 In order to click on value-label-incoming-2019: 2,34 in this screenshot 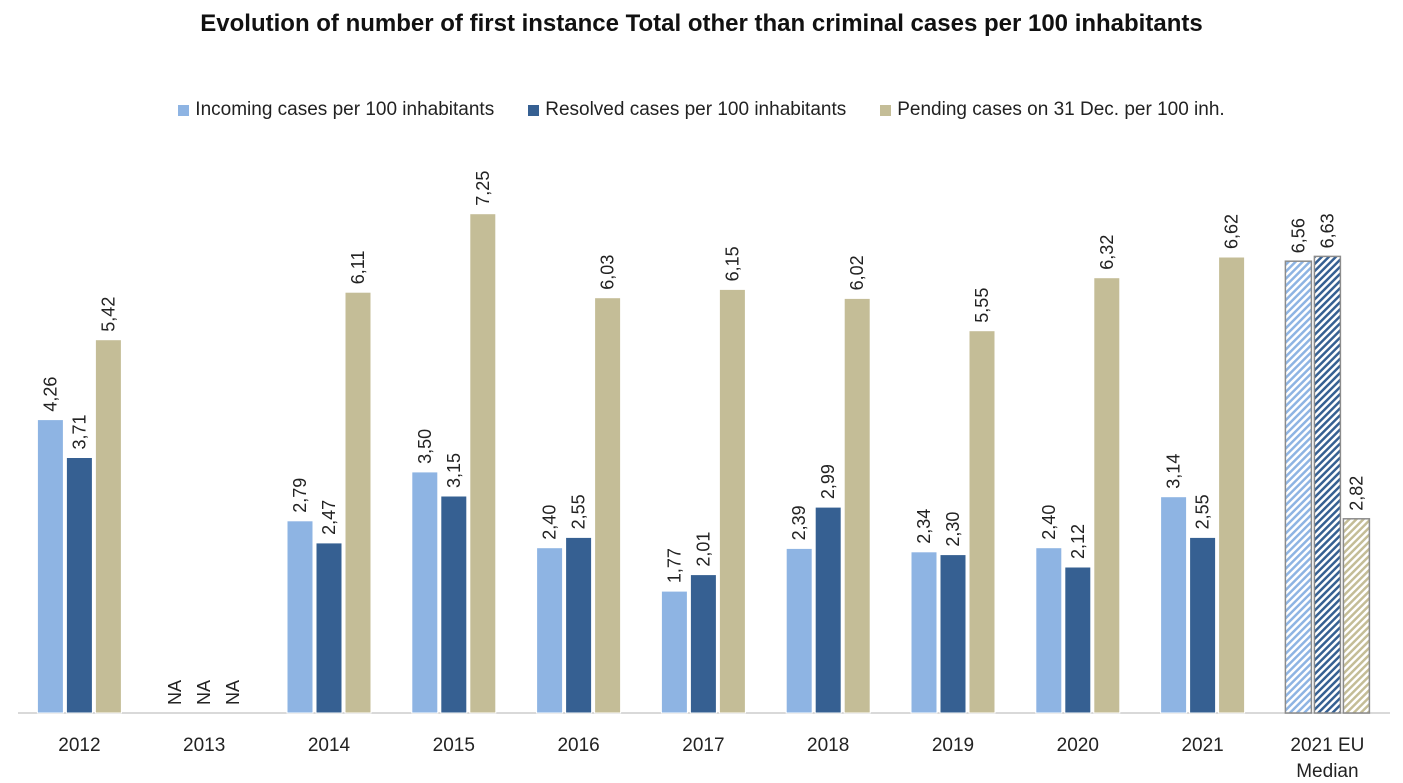, I will do `click(924, 526)`.